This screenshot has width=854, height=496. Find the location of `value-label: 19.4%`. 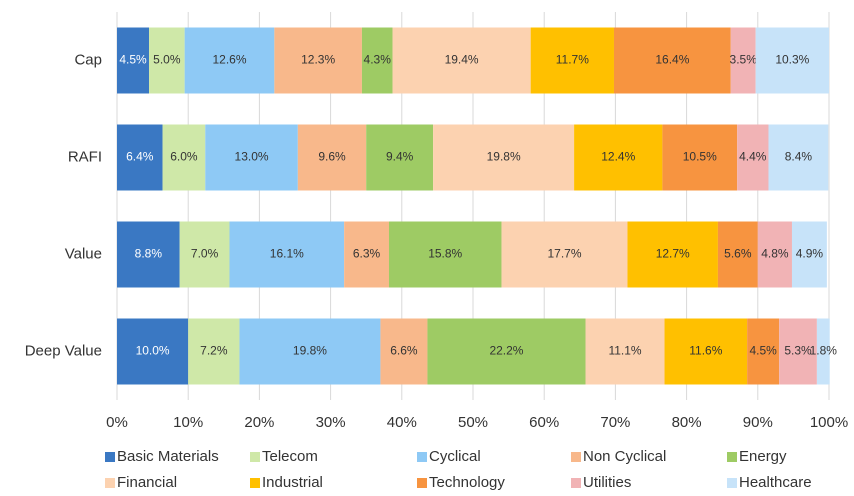

value-label: 19.4% is located at coordinates (462, 60).